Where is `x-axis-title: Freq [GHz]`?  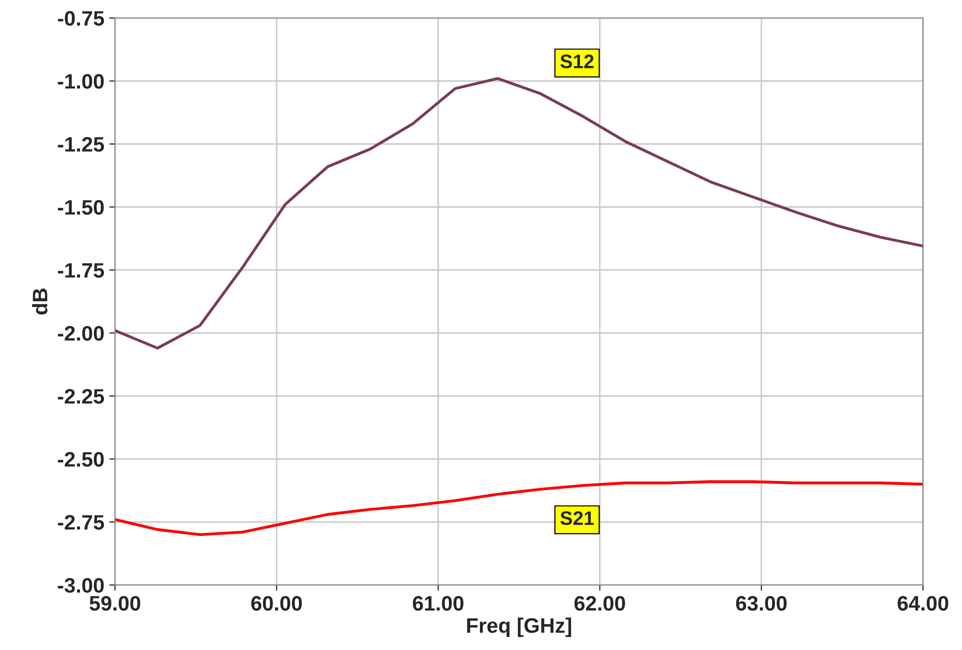
x-axis-title: Freq [GHz] is located at coordinates (519, 628).